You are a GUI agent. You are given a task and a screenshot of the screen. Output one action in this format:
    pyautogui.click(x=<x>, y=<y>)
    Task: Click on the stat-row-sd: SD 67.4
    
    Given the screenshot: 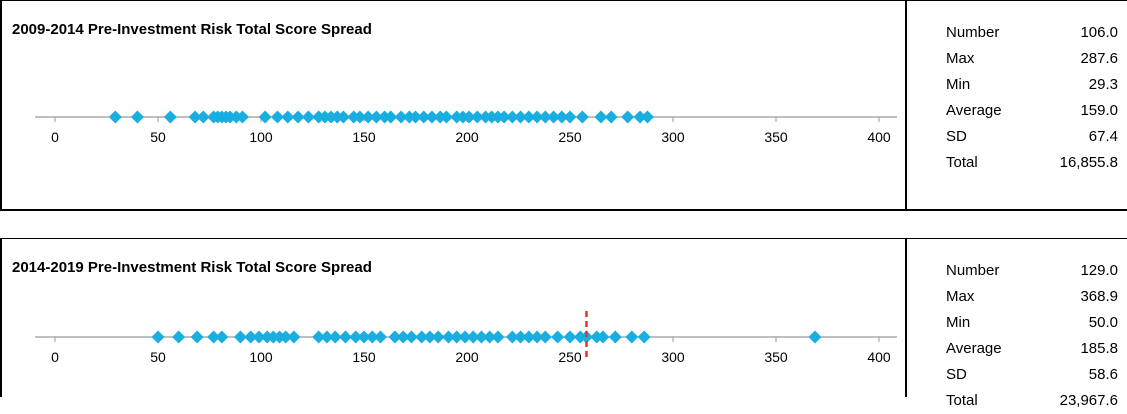 What is the action you would take?
    pyautogui.click(x=1032, y=137)
    